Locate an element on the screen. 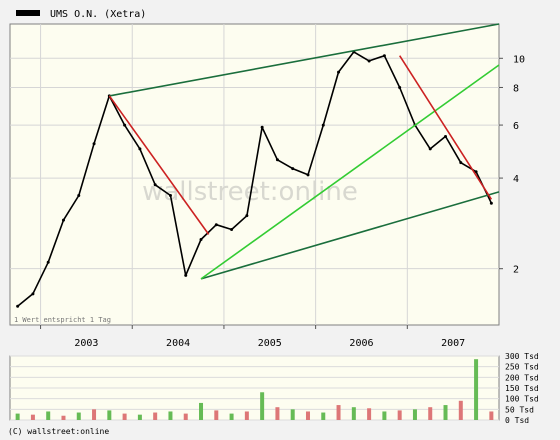 This screenshot has height=440, width=560. volume-tick-label: 50 Tsd is located at coordinates (519, 409).